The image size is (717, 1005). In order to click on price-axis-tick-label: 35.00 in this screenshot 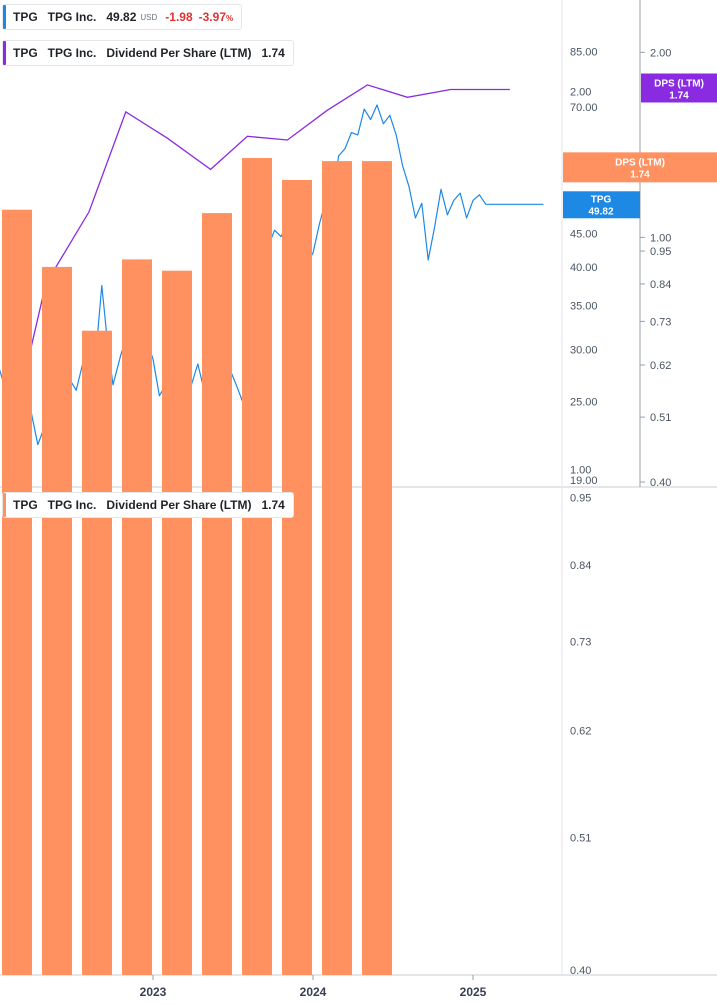, I will do `click(584, 306)`.